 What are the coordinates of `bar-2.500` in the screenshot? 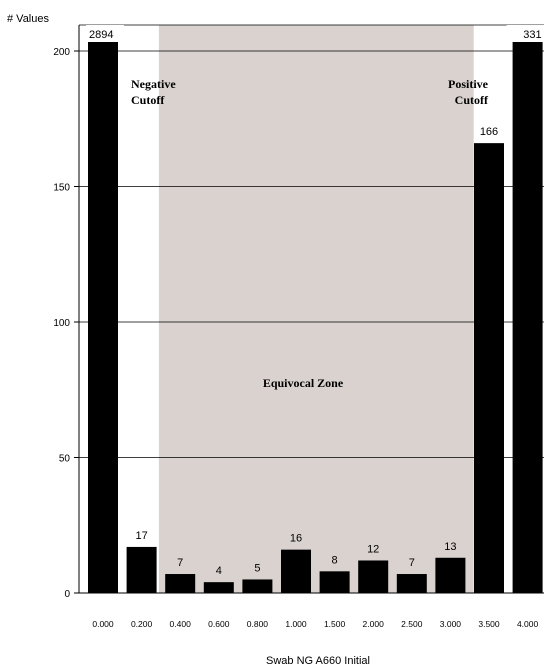 It's located at (411, 583).